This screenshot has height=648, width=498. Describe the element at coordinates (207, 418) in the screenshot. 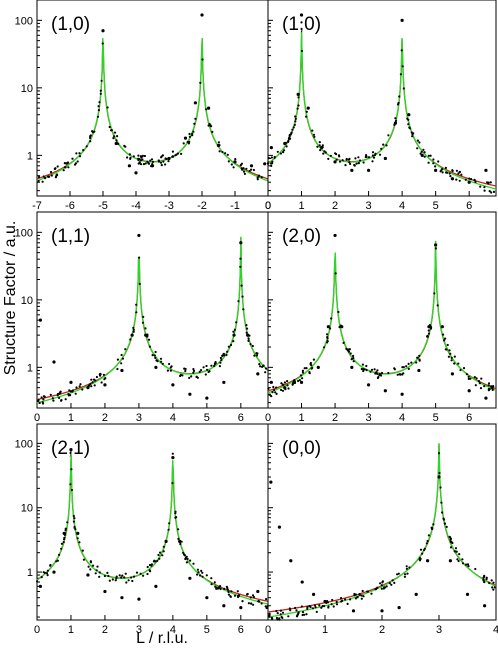

I see `x-tick-label: 5` at that location.